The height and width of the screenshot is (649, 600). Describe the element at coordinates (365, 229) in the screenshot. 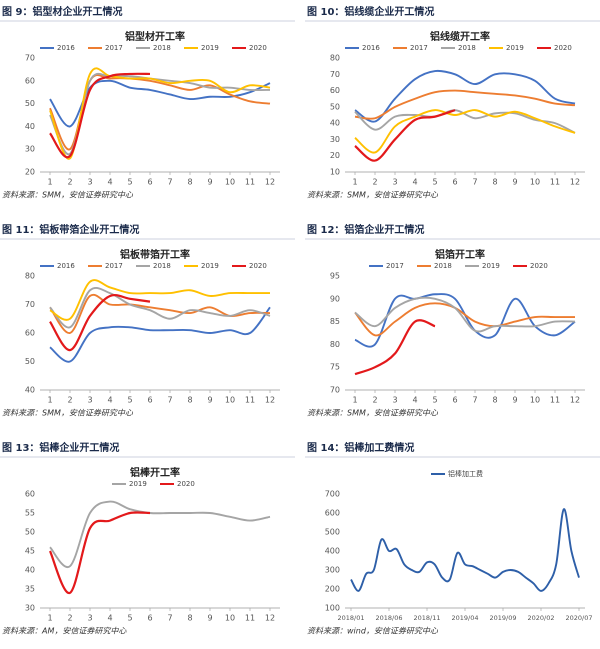

I see `figure-caption: 图 12：铝箔企业开工情况` at that location.